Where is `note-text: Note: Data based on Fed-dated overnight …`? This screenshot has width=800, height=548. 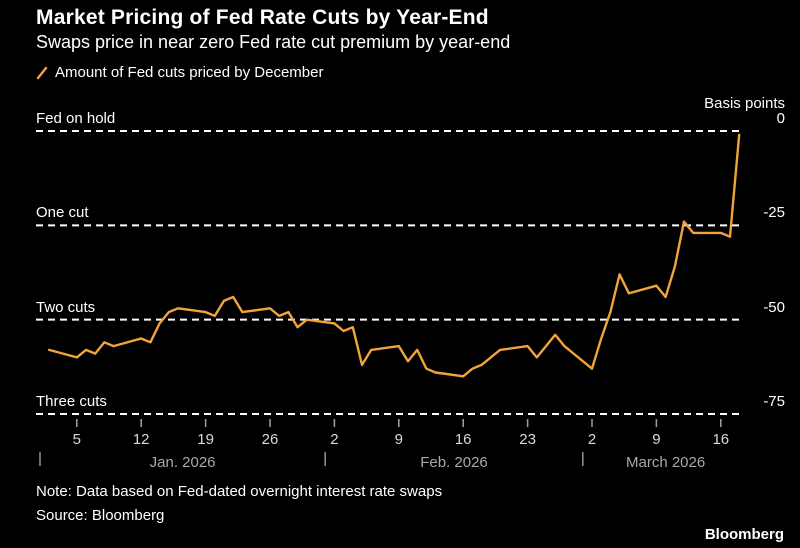
note-text: Note: Data based on Fed-dated overnight … is located at coordinates (239, 491).